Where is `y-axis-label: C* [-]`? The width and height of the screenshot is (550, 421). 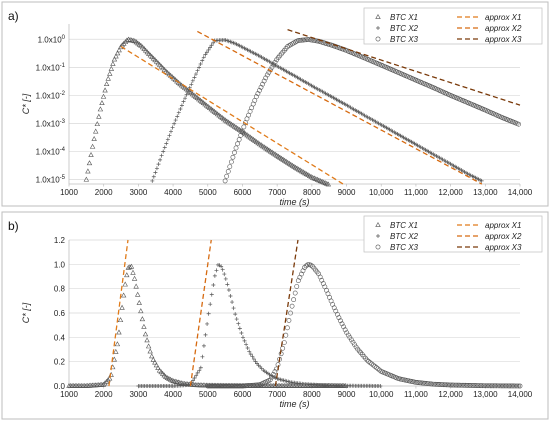
y-axis-label: C* [-] is located at coordinates (26, 103).